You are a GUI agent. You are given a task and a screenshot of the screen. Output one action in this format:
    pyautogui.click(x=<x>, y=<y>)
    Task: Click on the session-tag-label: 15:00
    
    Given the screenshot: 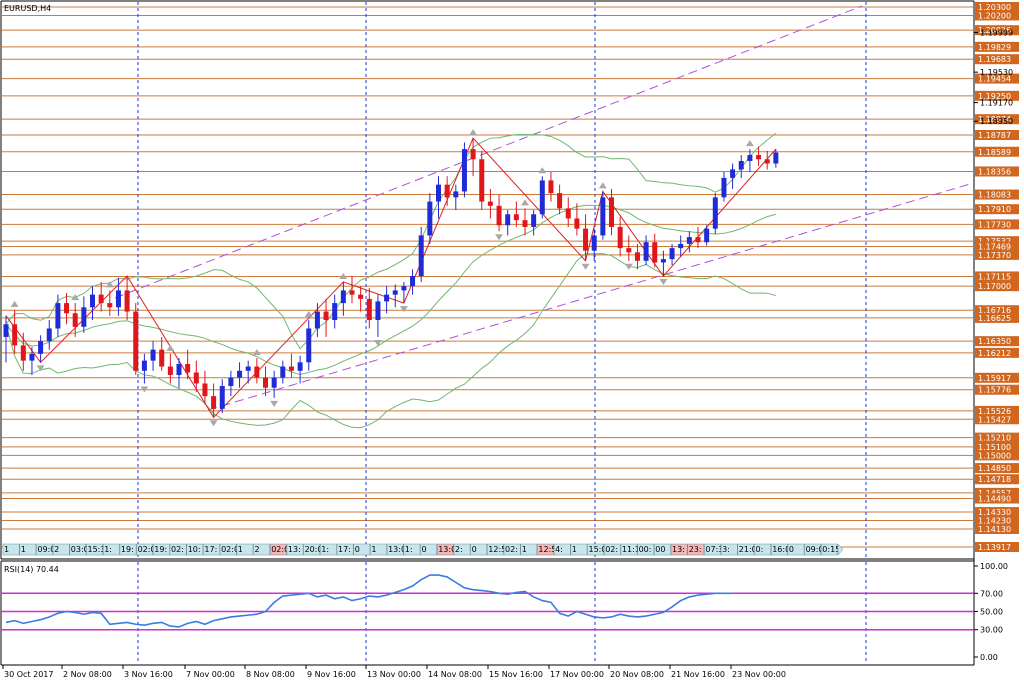 What is the action you would take?
    pyautogui.click(x=600, y=549)
    